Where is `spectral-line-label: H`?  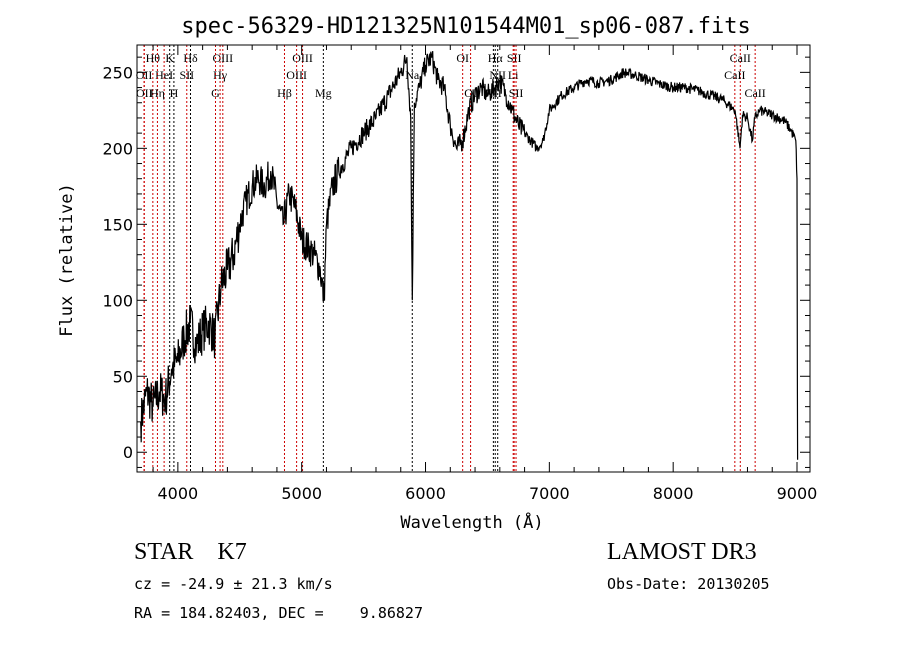 spectral-line-label: H is located at coordinates (174, 93).